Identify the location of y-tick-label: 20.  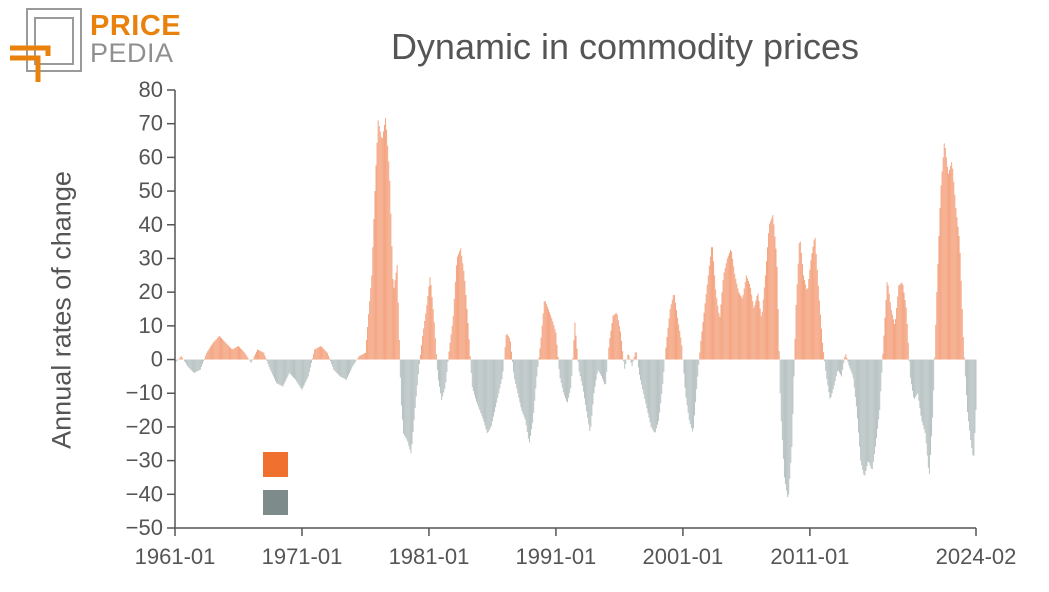
(151, 291).